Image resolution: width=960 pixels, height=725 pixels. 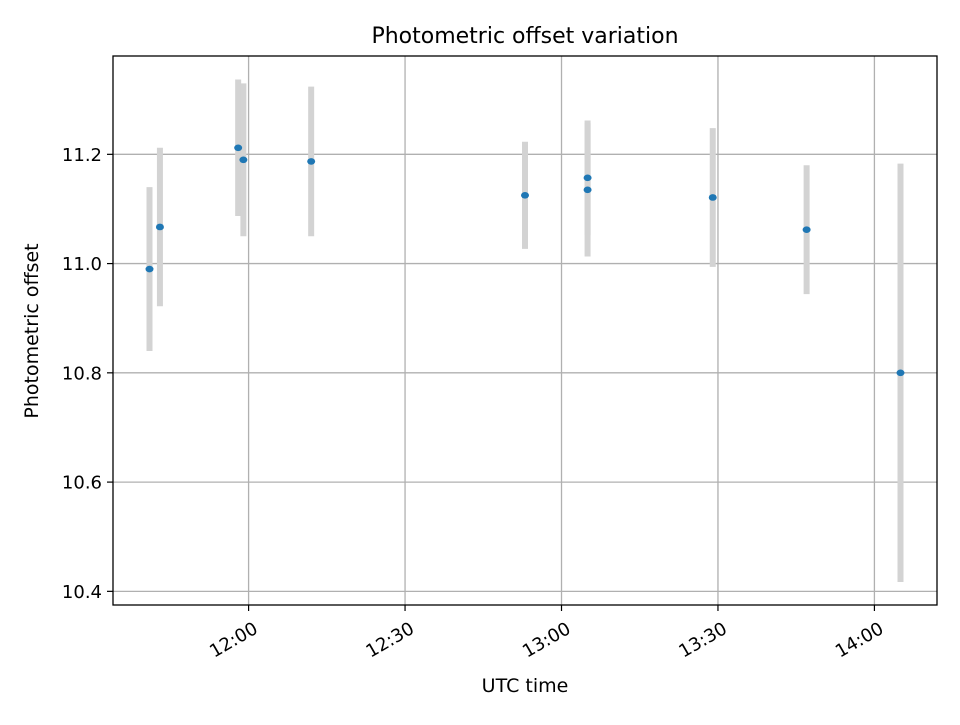 What do you see at coordinates (524, 36) in the screenshot?
I see `chart-title: Photometric offset variation` at bounding box center [524, 36].